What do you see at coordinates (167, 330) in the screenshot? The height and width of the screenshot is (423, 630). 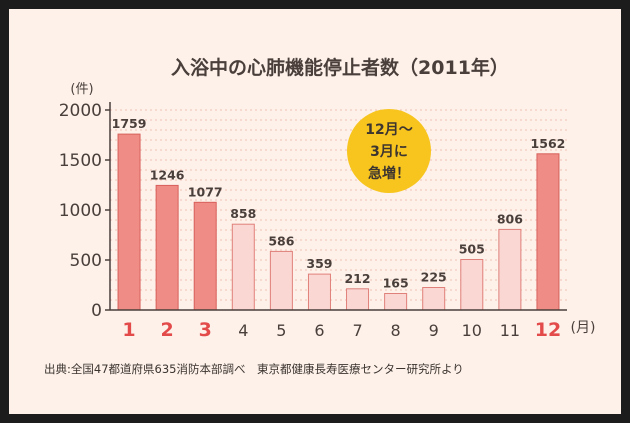 I see `x-tick-label-month-2: 2` at bounding box center [167, 330].